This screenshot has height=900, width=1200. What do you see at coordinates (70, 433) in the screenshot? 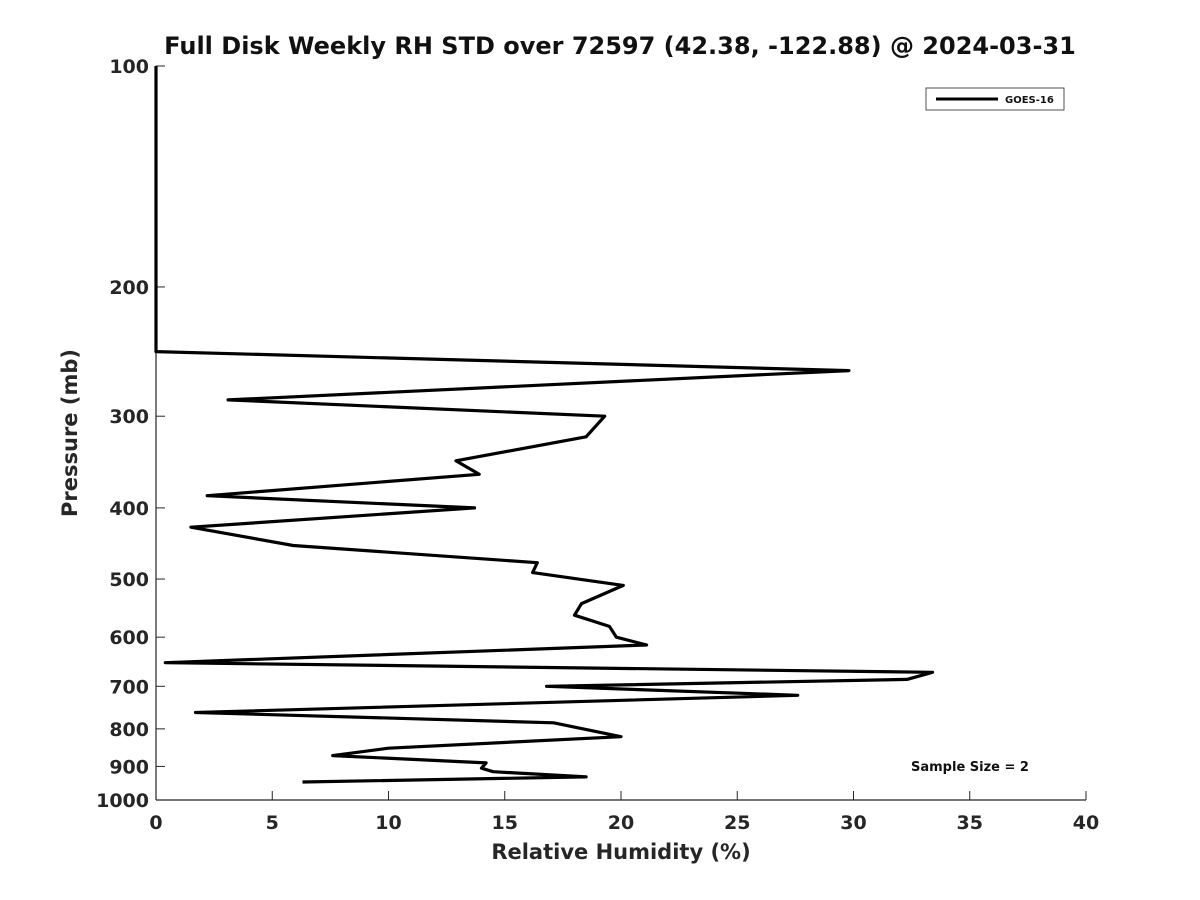
I see `y-axis-label: Pressure (mb)` at bounding box center [70, 433].